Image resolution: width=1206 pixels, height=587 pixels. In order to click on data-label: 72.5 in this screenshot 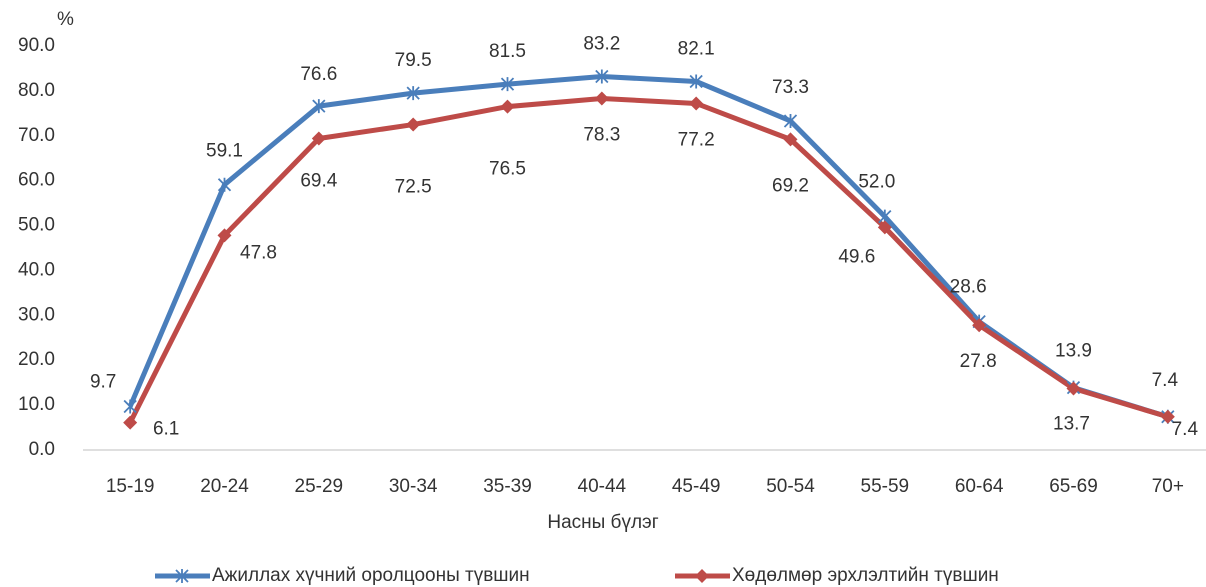, I will do `click(413, 187)`.